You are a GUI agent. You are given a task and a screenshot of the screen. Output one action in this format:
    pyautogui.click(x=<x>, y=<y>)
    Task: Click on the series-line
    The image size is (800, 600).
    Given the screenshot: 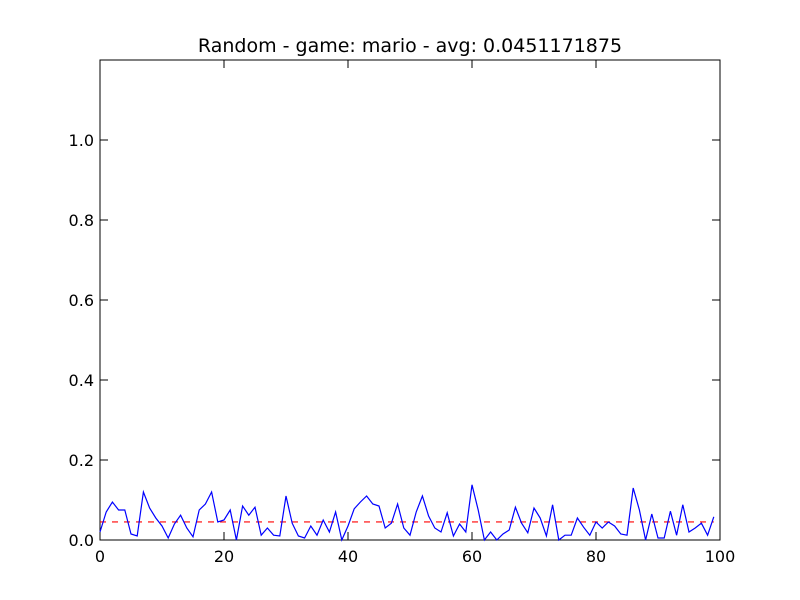 What is the action you would take?
    pyautogui.click(x=407, y=513)
    